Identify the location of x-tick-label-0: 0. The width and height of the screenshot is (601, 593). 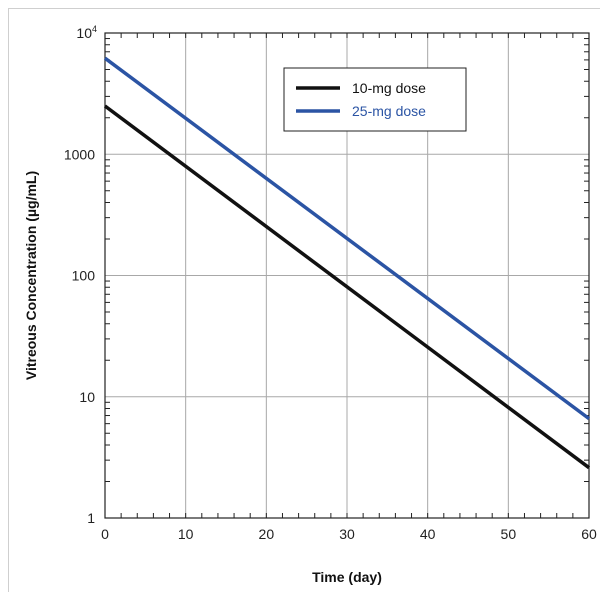
(105, 534).